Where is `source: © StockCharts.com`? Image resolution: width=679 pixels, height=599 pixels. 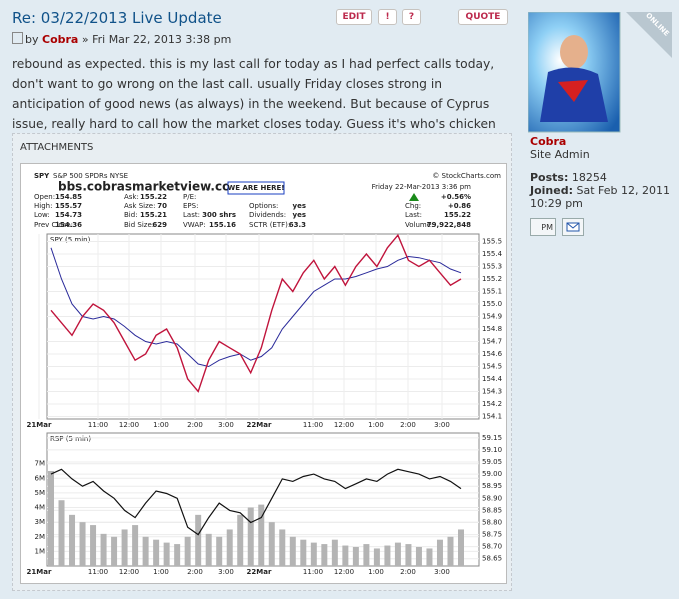 source: © StockCharts.com is located at coordinates (466, 176).